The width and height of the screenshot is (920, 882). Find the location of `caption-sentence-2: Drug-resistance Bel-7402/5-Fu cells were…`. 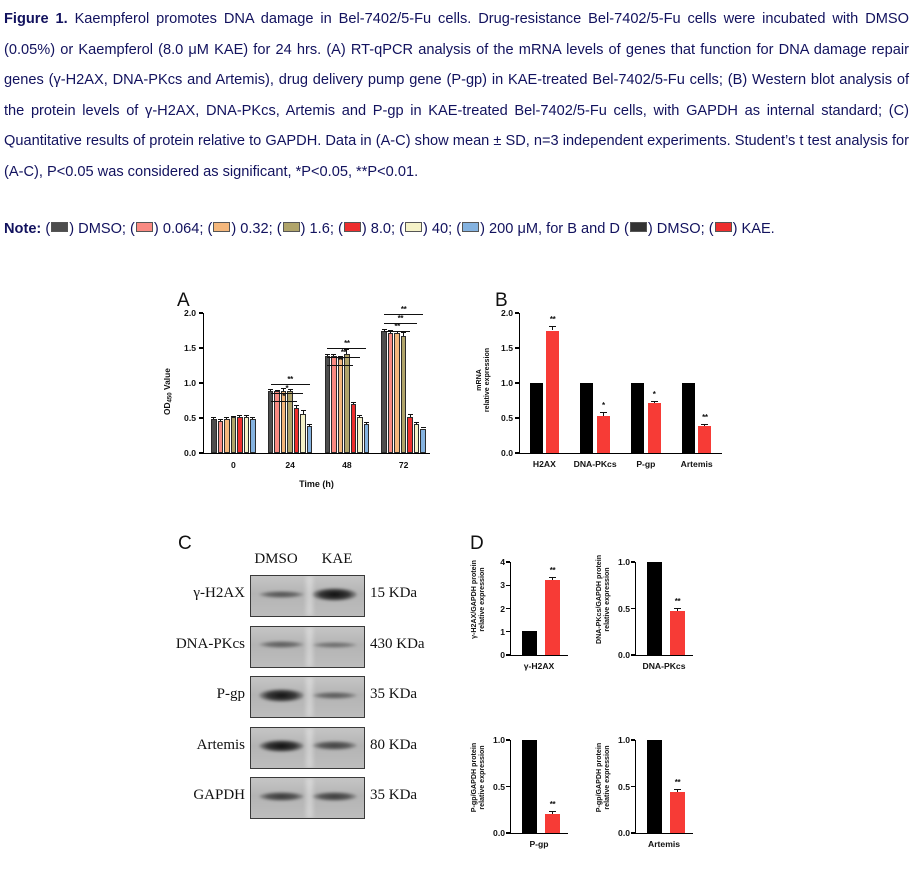

caption-sentence-2: Drug-resistance Bel-7402/5-Fu cells were… is located at coordinates (456, 34).